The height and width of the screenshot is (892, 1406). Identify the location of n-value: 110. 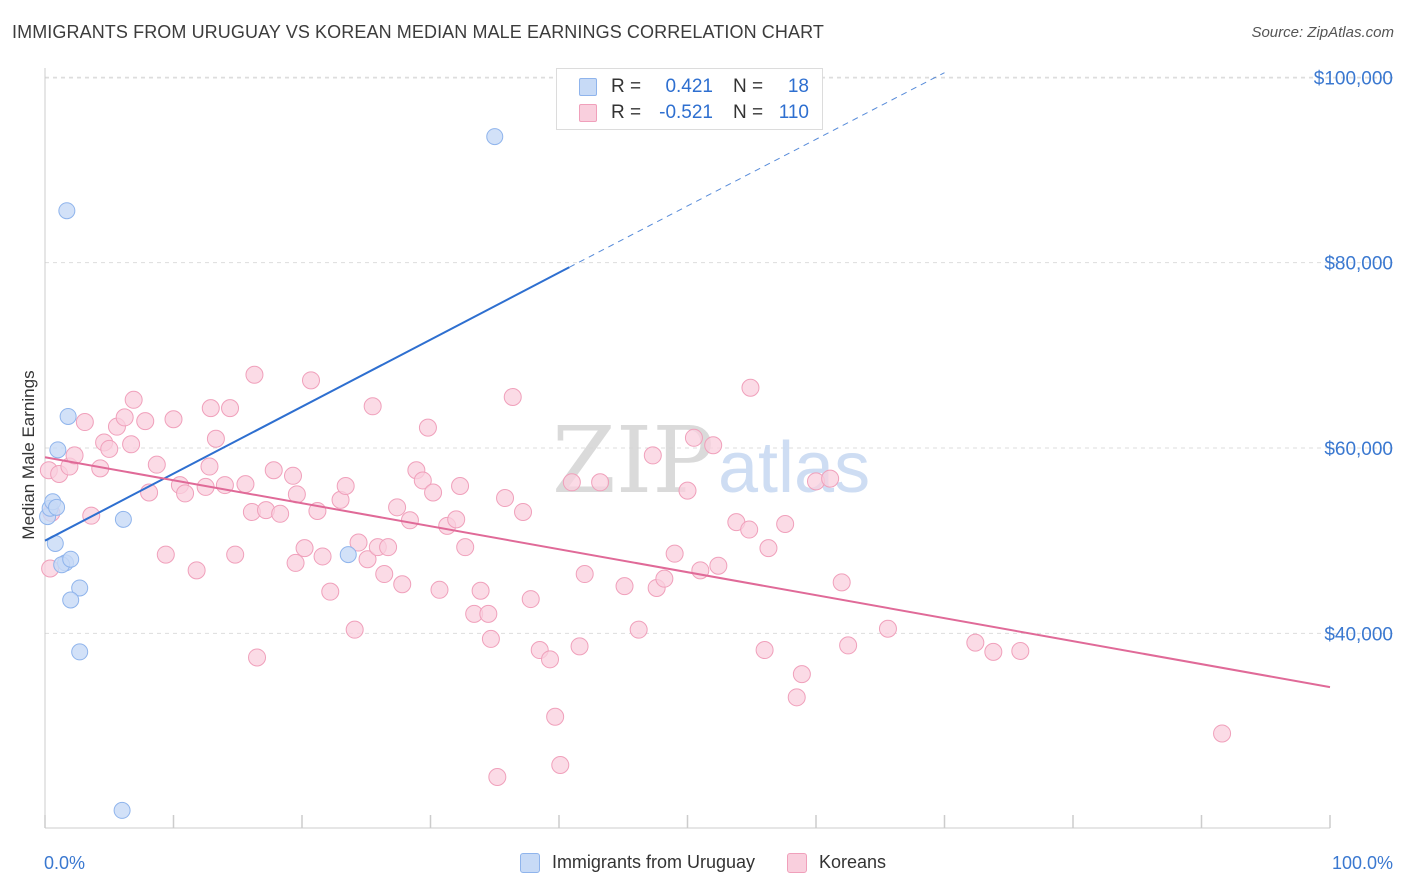
(793, 112).